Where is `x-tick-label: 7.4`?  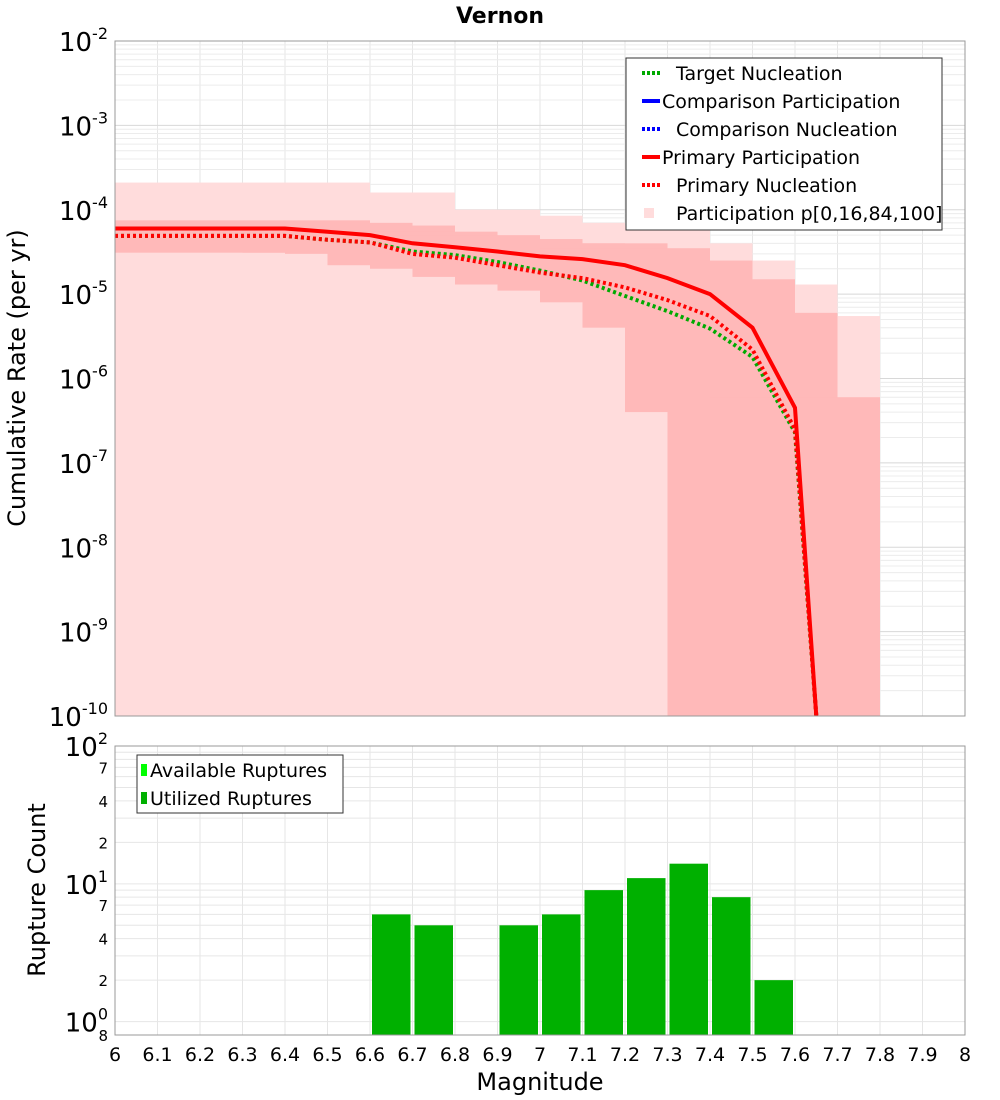
x-tick-label: 7.4 is located at coordinates (710, 1055).